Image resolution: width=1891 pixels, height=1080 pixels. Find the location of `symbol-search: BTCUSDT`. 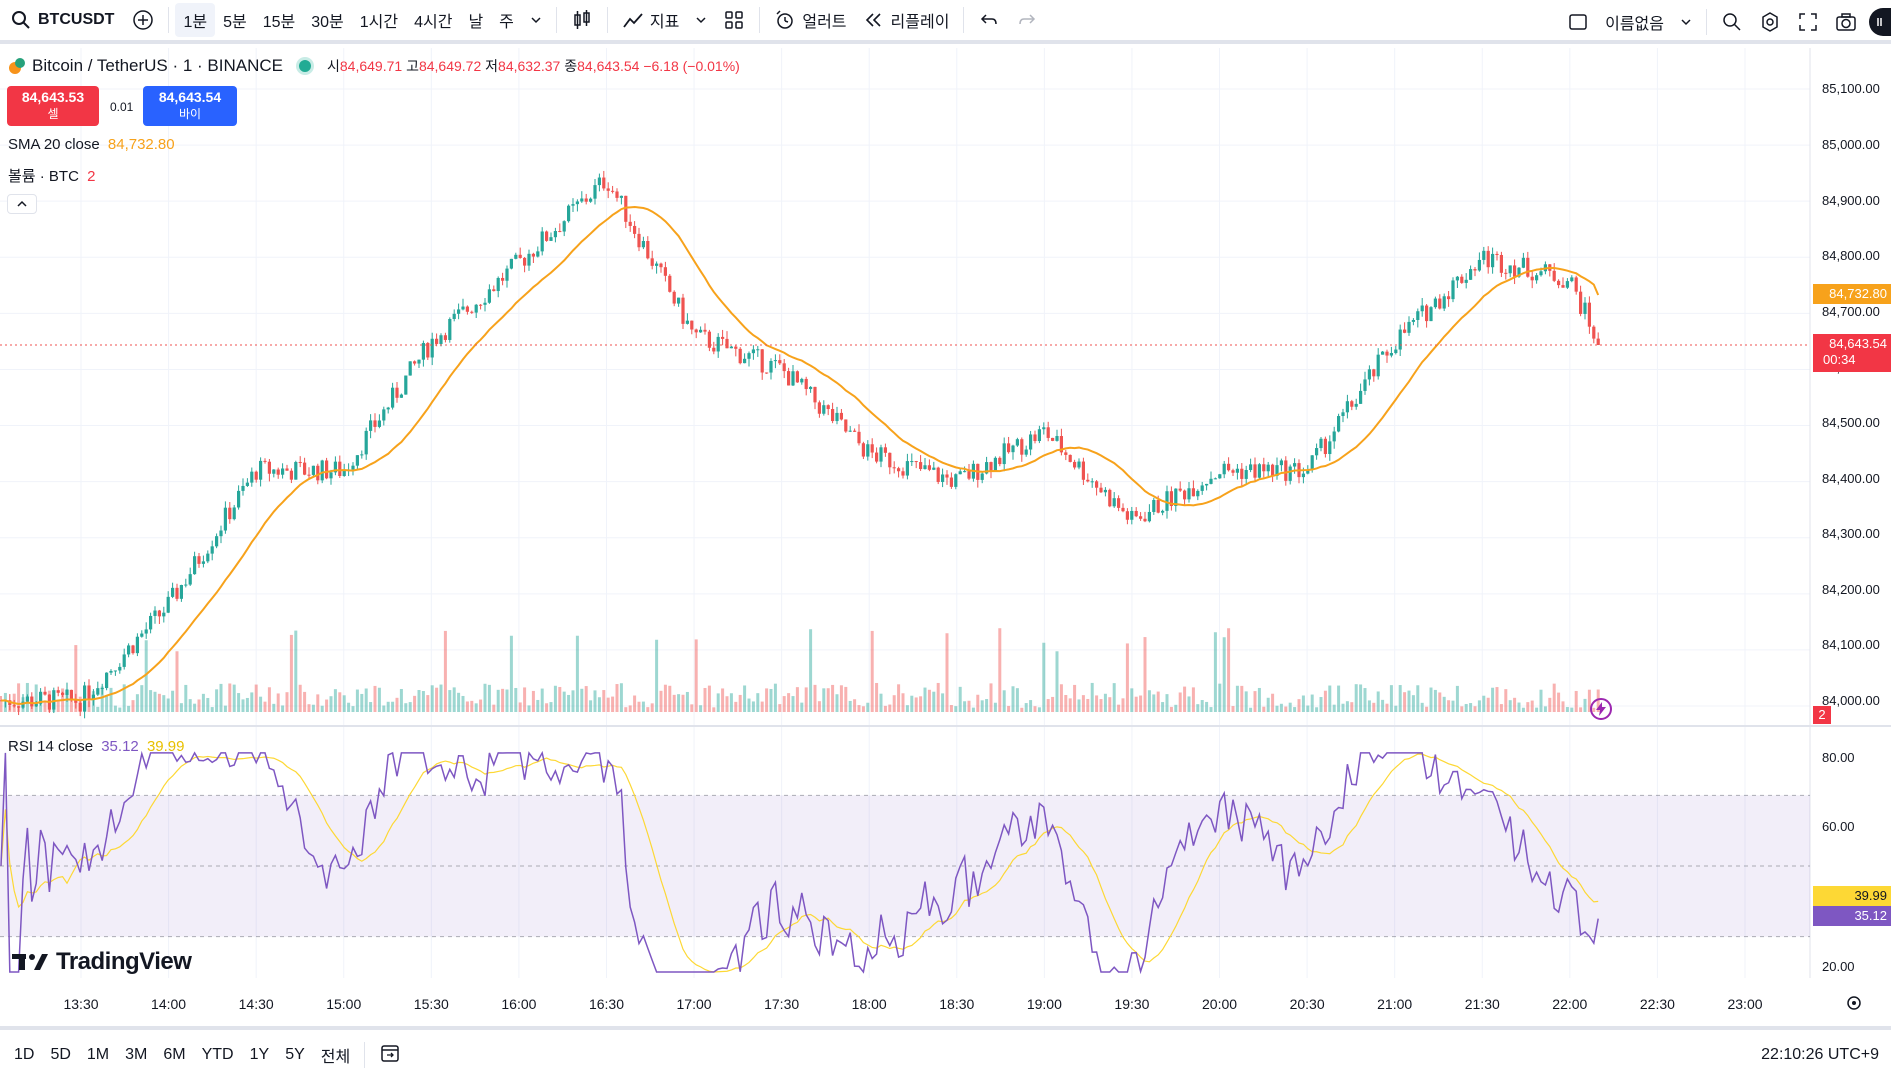

symbol-search: BTCUSDT is located at coordinates (62, 20).